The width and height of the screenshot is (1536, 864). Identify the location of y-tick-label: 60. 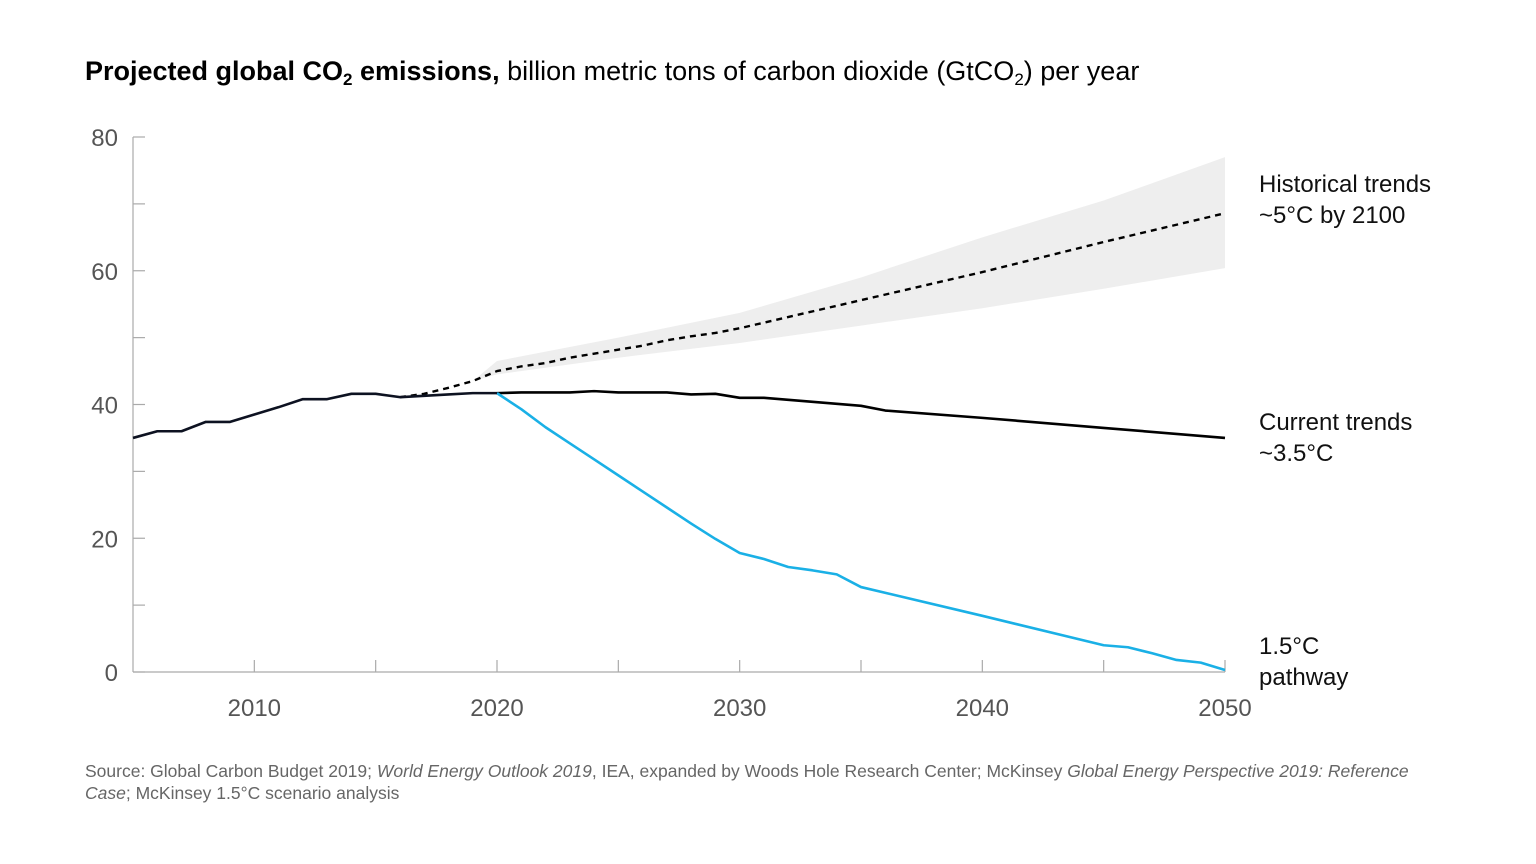
(104, 272).